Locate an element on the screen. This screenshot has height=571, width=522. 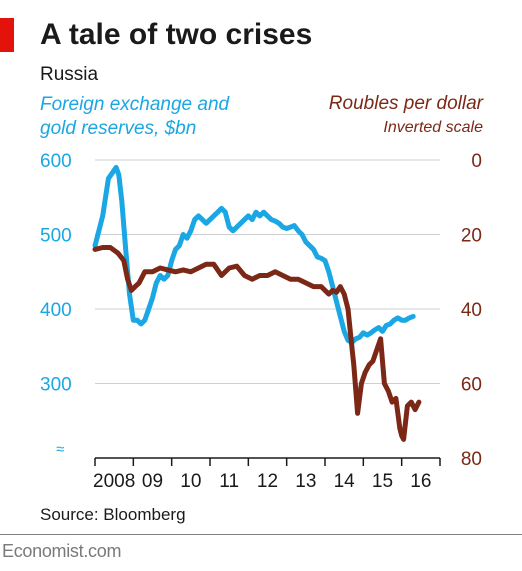
publisher-brand: Economist.com is located at coordinates (62, 551).